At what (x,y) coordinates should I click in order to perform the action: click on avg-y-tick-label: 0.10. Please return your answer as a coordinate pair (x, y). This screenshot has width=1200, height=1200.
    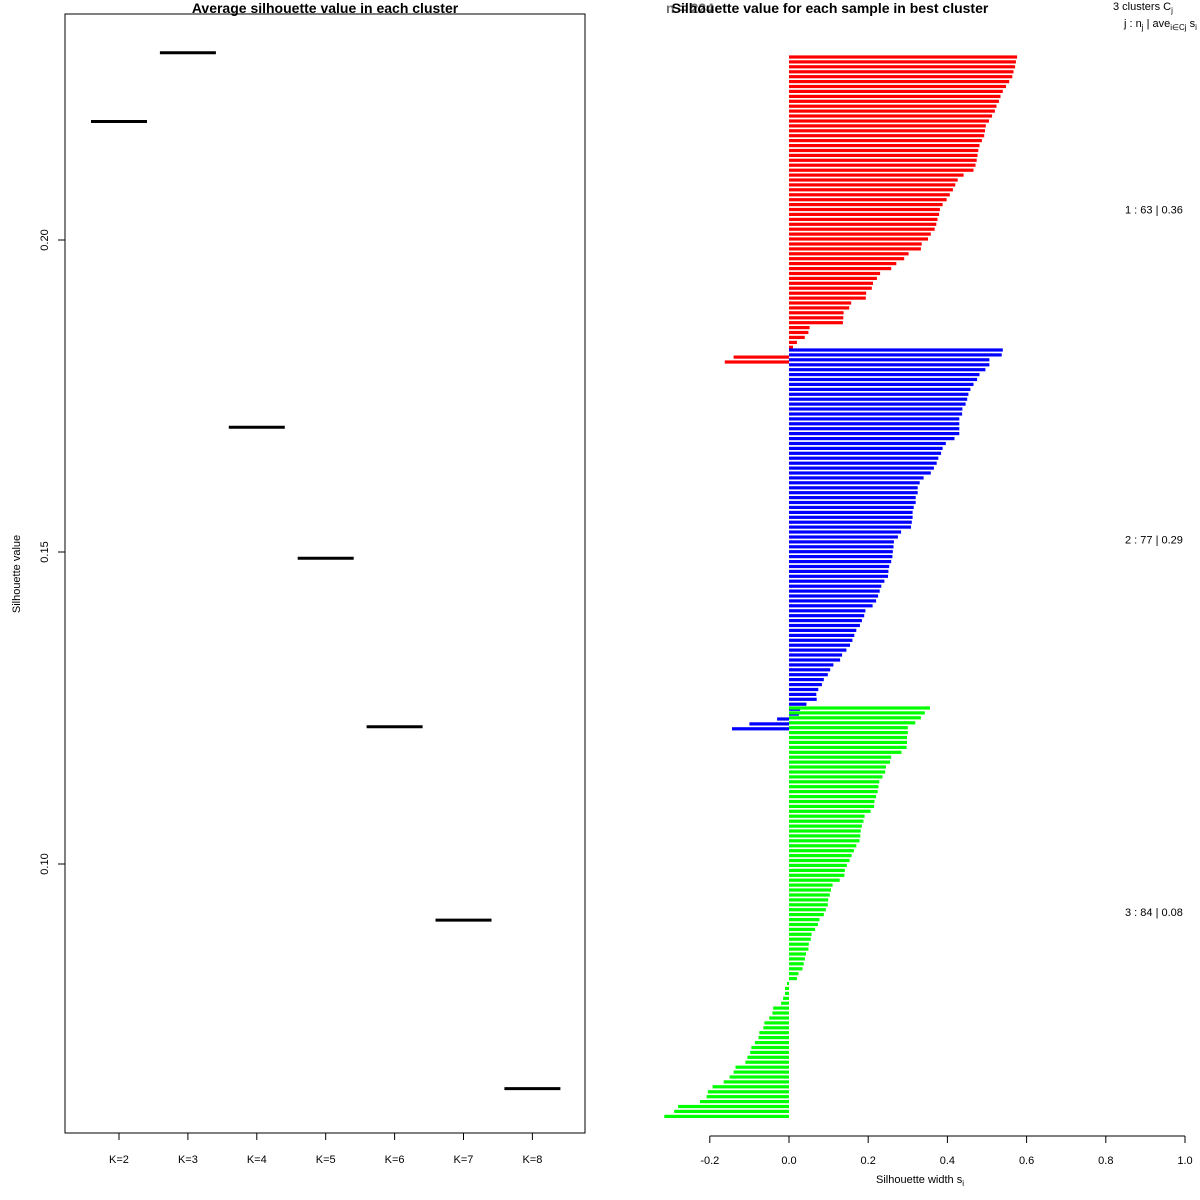
    Looking at the image, I should click on (45, 863).